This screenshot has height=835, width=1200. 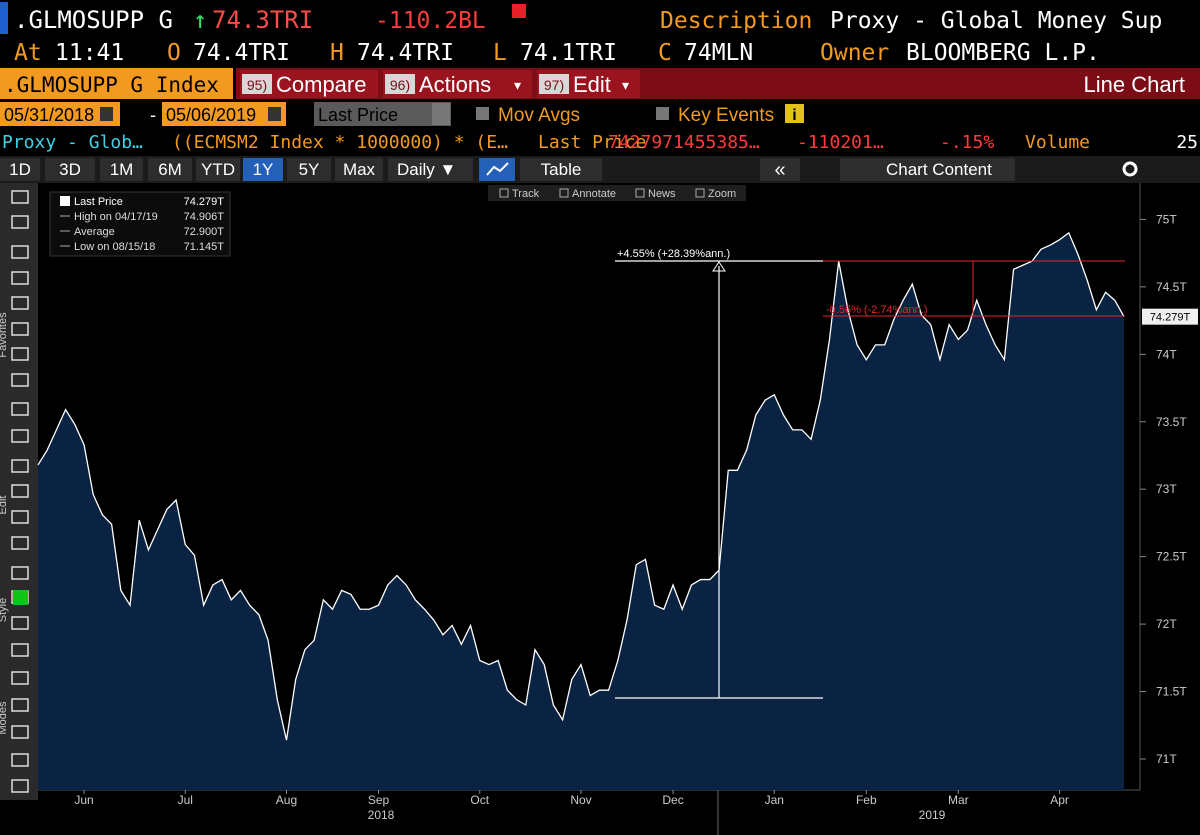 I want to click on end-date-box, so click(x=224, y=114).